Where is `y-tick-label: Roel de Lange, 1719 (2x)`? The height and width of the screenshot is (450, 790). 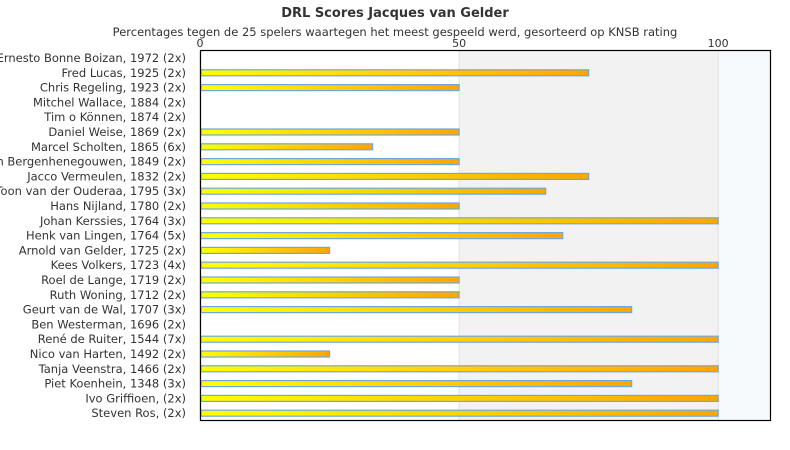
y-tick-label: Roel de Lange, 1719 (2x) is located at coordinates (113, 280).